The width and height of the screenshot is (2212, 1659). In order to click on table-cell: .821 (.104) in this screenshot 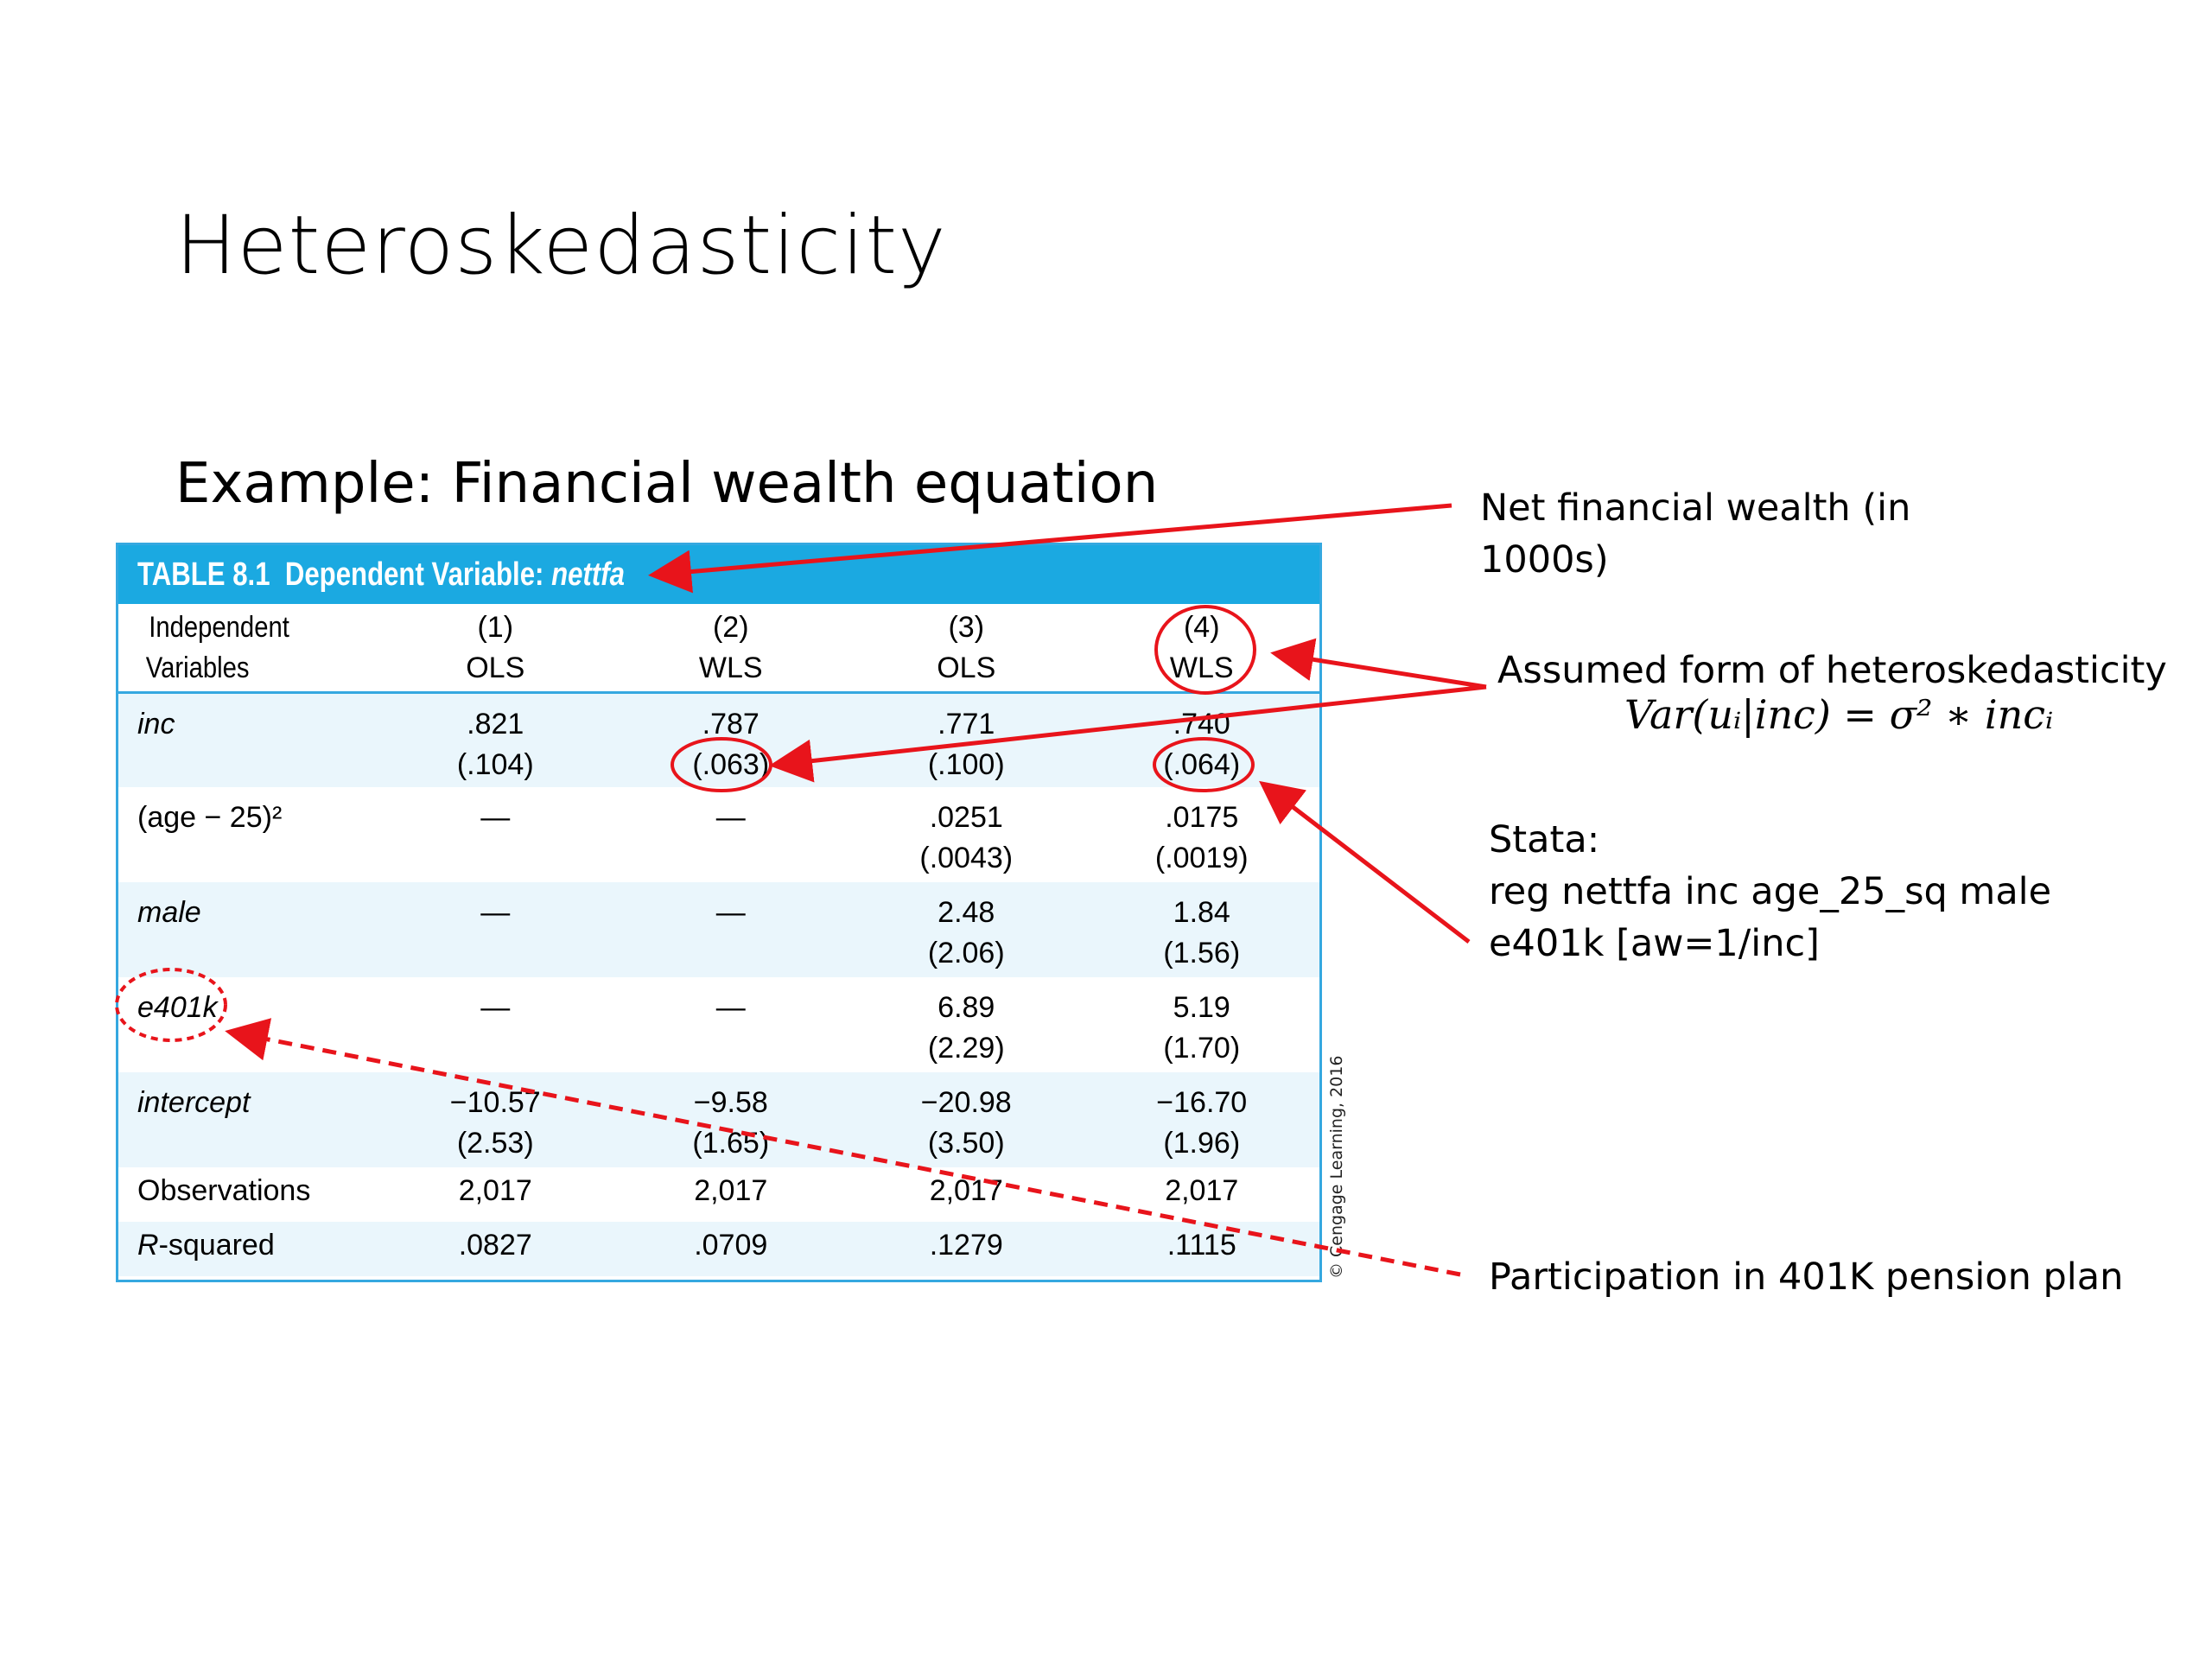, I will do `click(495, 739)`.